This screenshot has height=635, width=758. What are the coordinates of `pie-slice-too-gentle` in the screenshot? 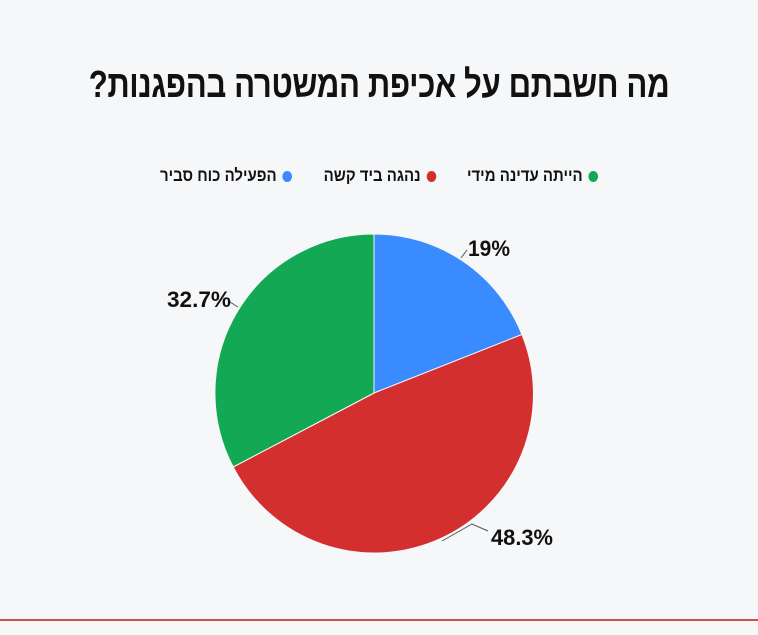 It's located at (294, 350).